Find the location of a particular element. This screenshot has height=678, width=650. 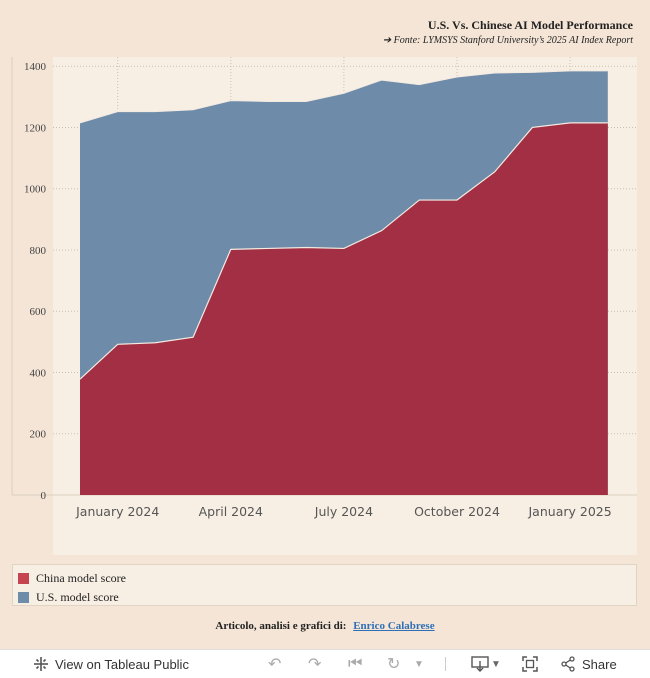

credit-text: Articolo, analisi e grafici di: is located at coordinates (280, 626).